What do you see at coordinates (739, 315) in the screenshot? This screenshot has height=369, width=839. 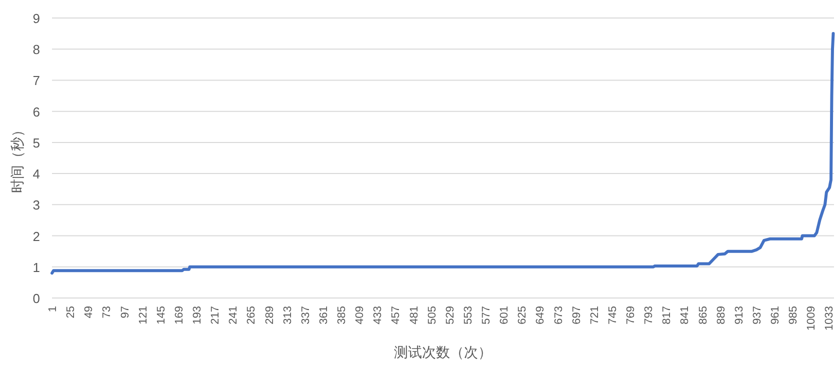 I see `x-tick-label: 913` at bounding box center [739, 315].